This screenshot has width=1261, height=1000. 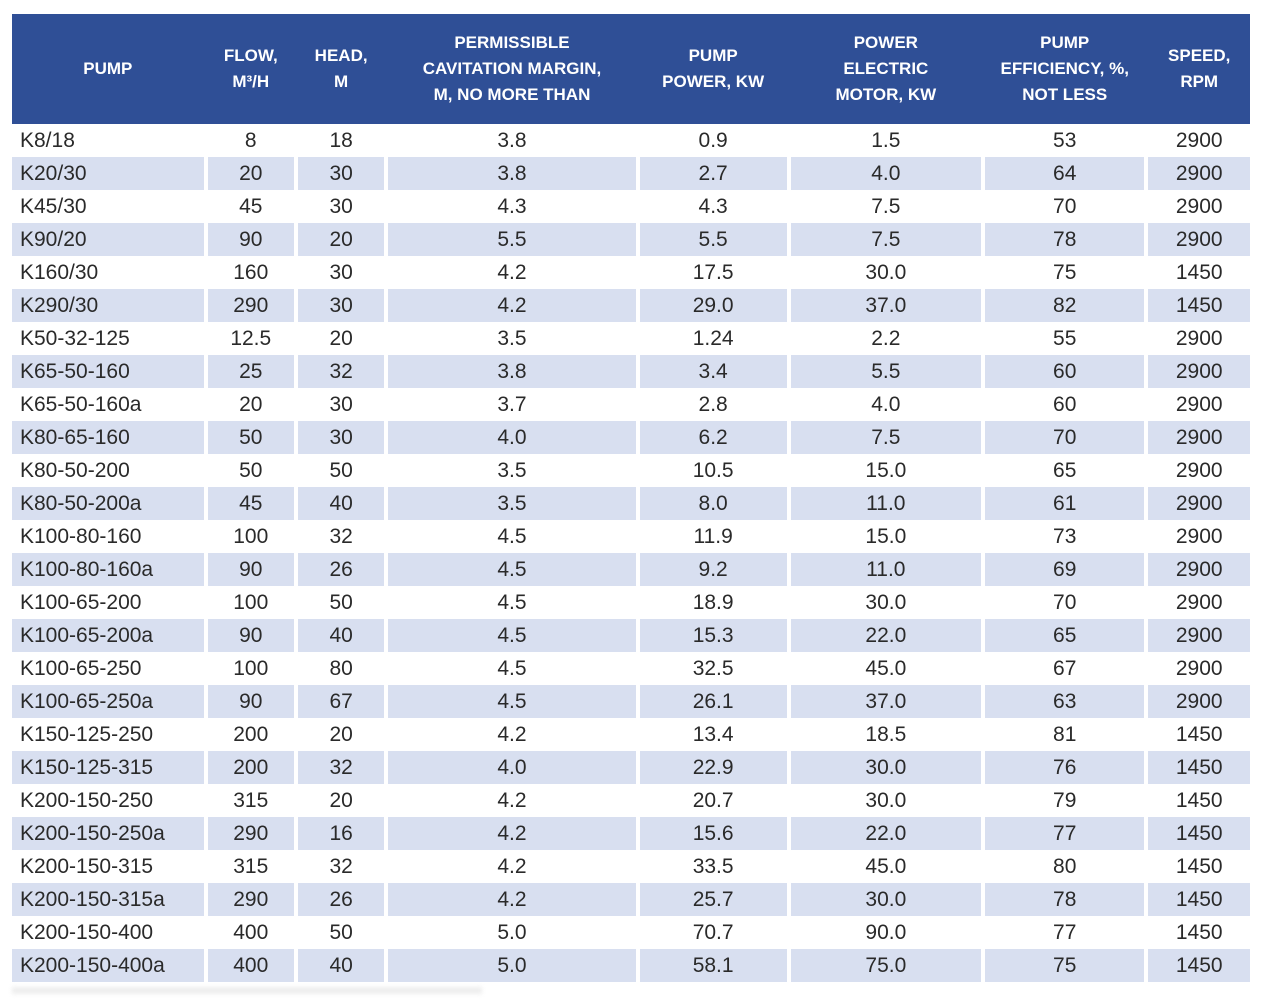 What do you see at coordinates (715, 437) in the screenshot?
I see `cell-pump-power: 6.2` at bounding box center [715, 437].